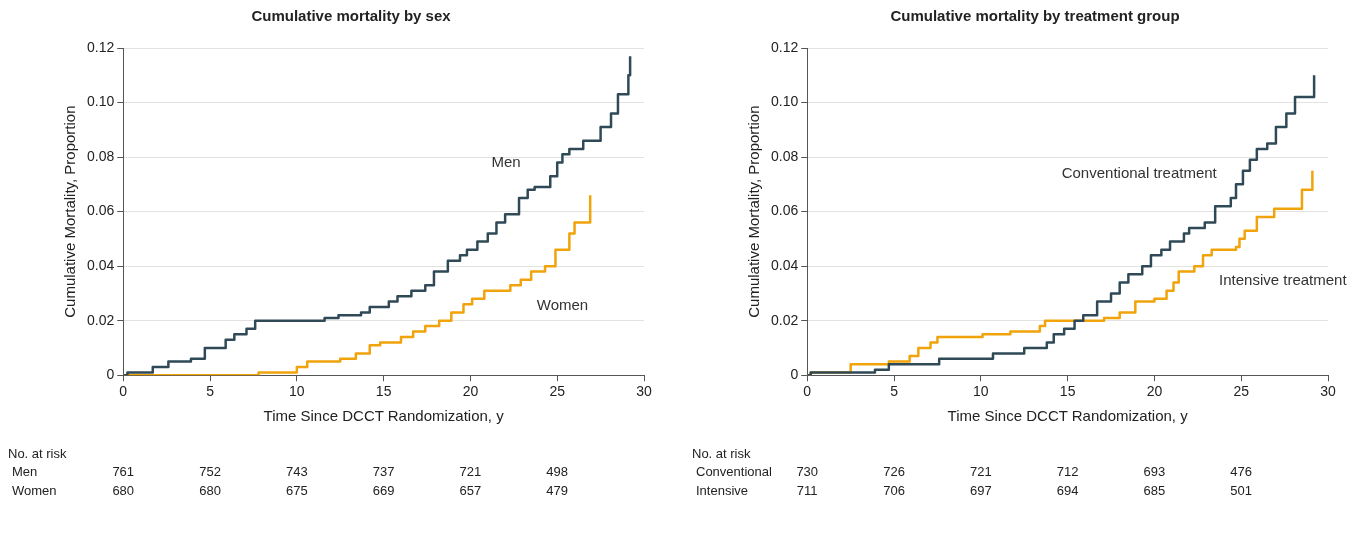 Image resolution: width=1369 pixels, height=533 pixels. I want to click on text: 711, so click(807, 490).